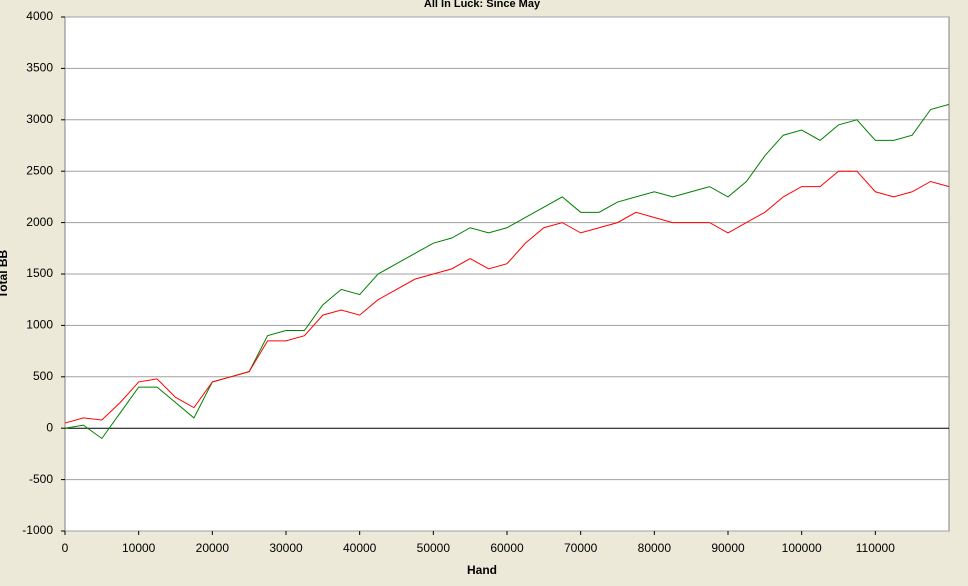 This screenshot has width=968, height=586. I want to click on x-tick-label: 80000, so click(655, 548).